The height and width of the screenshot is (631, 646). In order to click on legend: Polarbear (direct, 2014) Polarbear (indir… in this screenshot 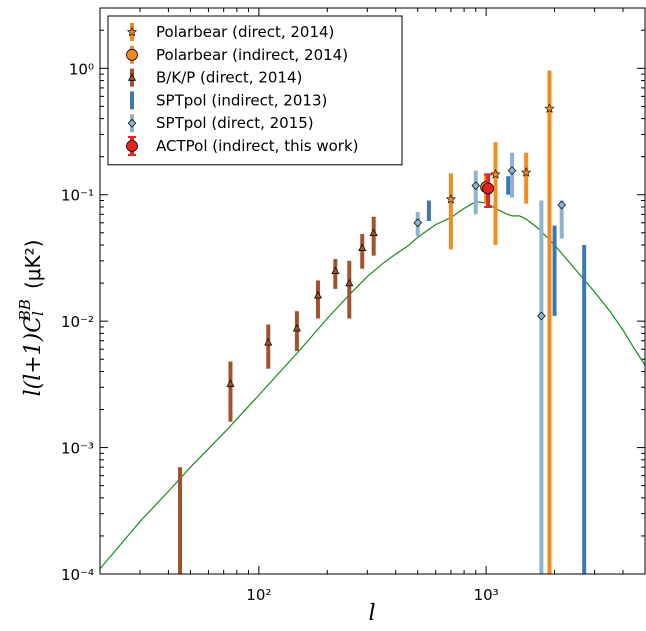, I will do `click(255, 90)`.